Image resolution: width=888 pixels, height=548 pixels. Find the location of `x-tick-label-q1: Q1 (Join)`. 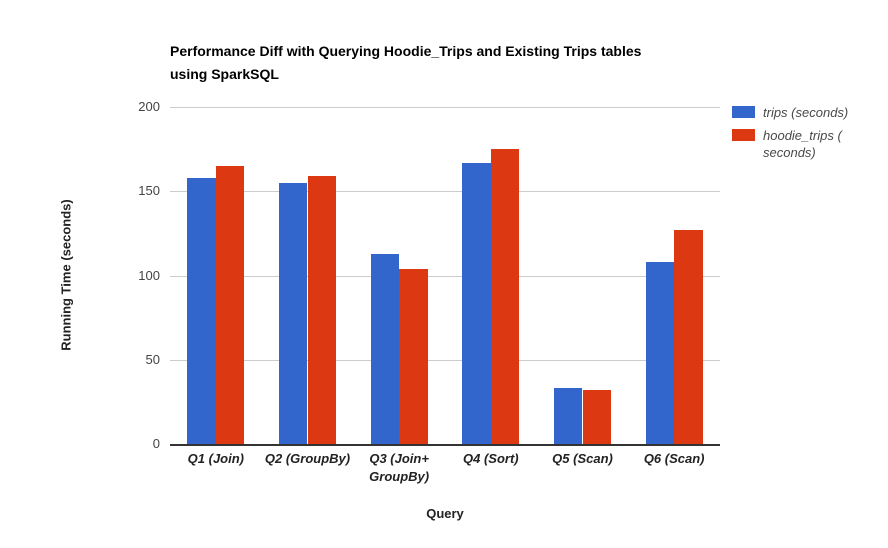

x-tick-label-q1: Q1 (Join) is located at coordinates (215, 458).